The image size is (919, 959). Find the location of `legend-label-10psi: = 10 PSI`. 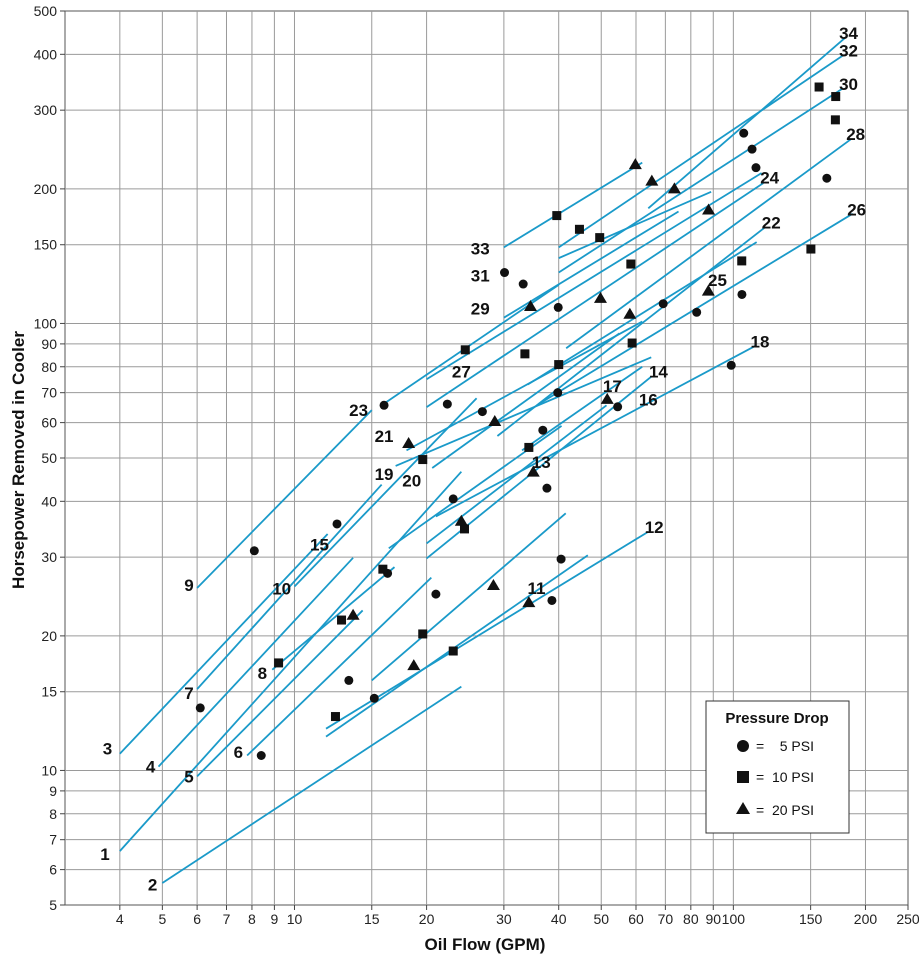

legend-label-10psi: = 10 PSI is located at coordinates (785, 777).